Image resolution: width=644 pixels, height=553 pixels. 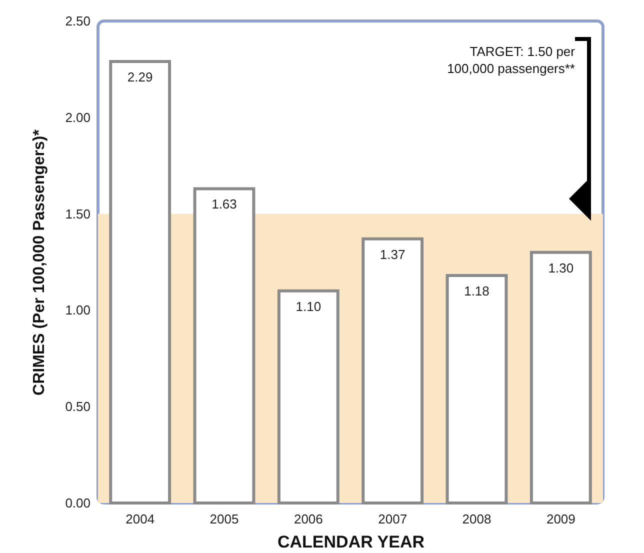 I want to click on x-tick-label: 2006, so click(x=308, y=519).